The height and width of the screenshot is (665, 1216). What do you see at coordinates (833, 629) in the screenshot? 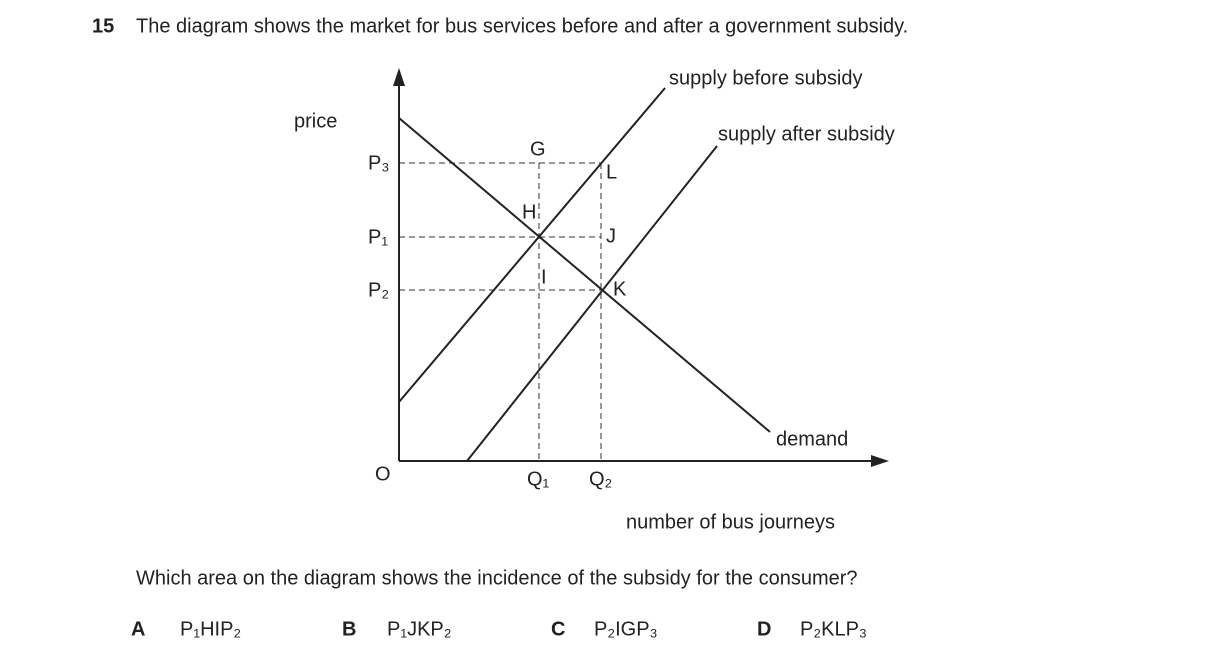
I see `option-text: P₂KLP₃` at bounding box center [833, 629].